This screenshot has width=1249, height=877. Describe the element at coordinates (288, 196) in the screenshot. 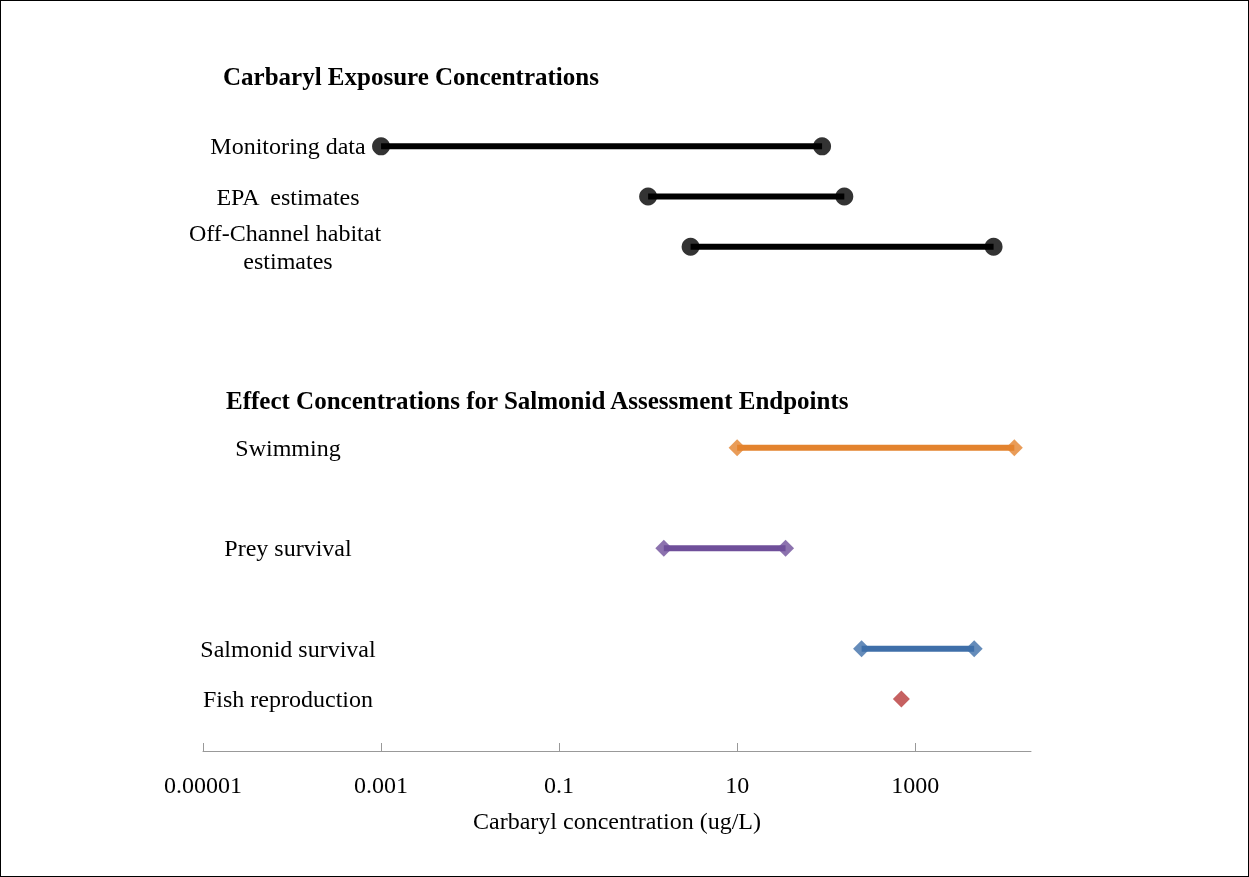

I see `y-tick-label: EPA estimates` at that location.